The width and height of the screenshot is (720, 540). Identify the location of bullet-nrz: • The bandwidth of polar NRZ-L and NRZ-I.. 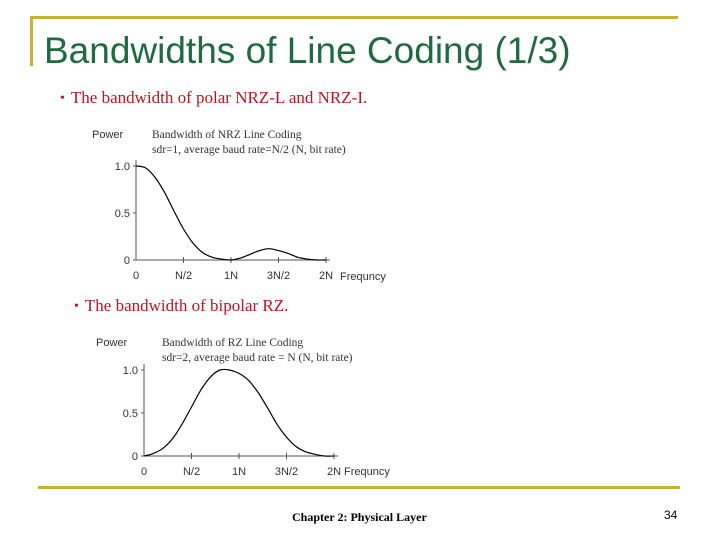
(213, 98).